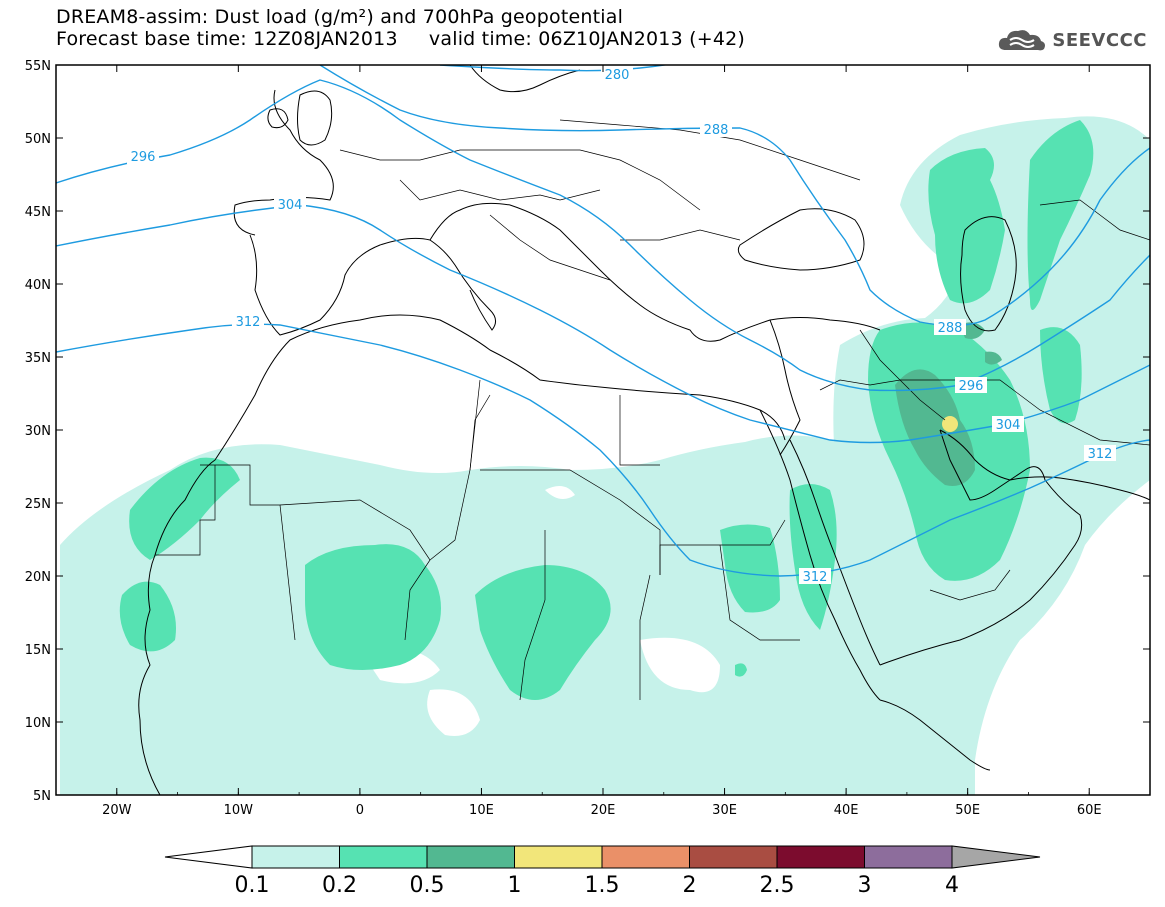 The width and height of the screenshot is (1165, 907). What do you see at coordinates (1022, 40) in the screenshot?
I see `cloud-icon` at bounding box center [1022, 40].